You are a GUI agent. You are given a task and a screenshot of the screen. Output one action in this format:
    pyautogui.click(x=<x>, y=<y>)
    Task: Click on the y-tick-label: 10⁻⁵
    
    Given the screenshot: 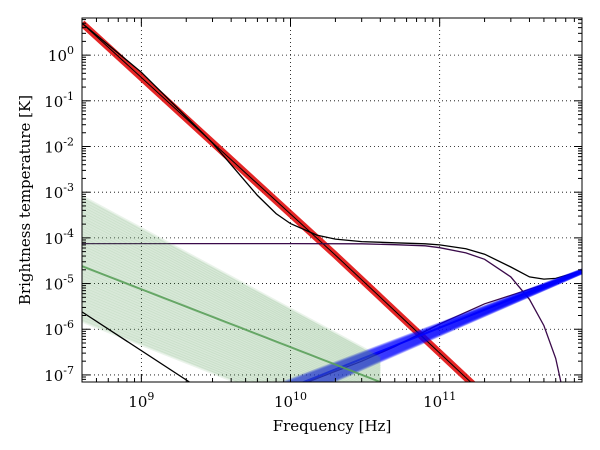 What is the action you would take?
    pyautogui.click(x=59, y=283)
    